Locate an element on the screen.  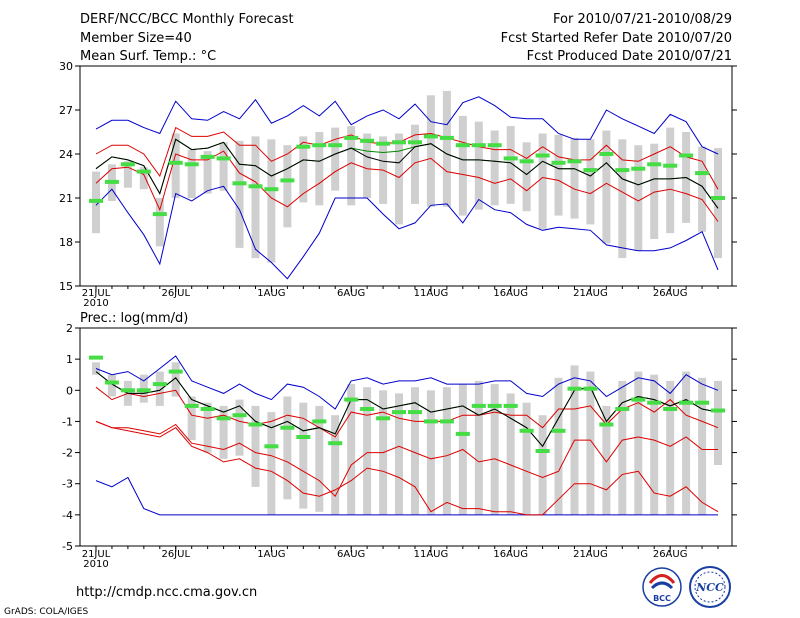
precip-chart-title: Prec.: log(mm/d) is located at coordinates (134, 318).